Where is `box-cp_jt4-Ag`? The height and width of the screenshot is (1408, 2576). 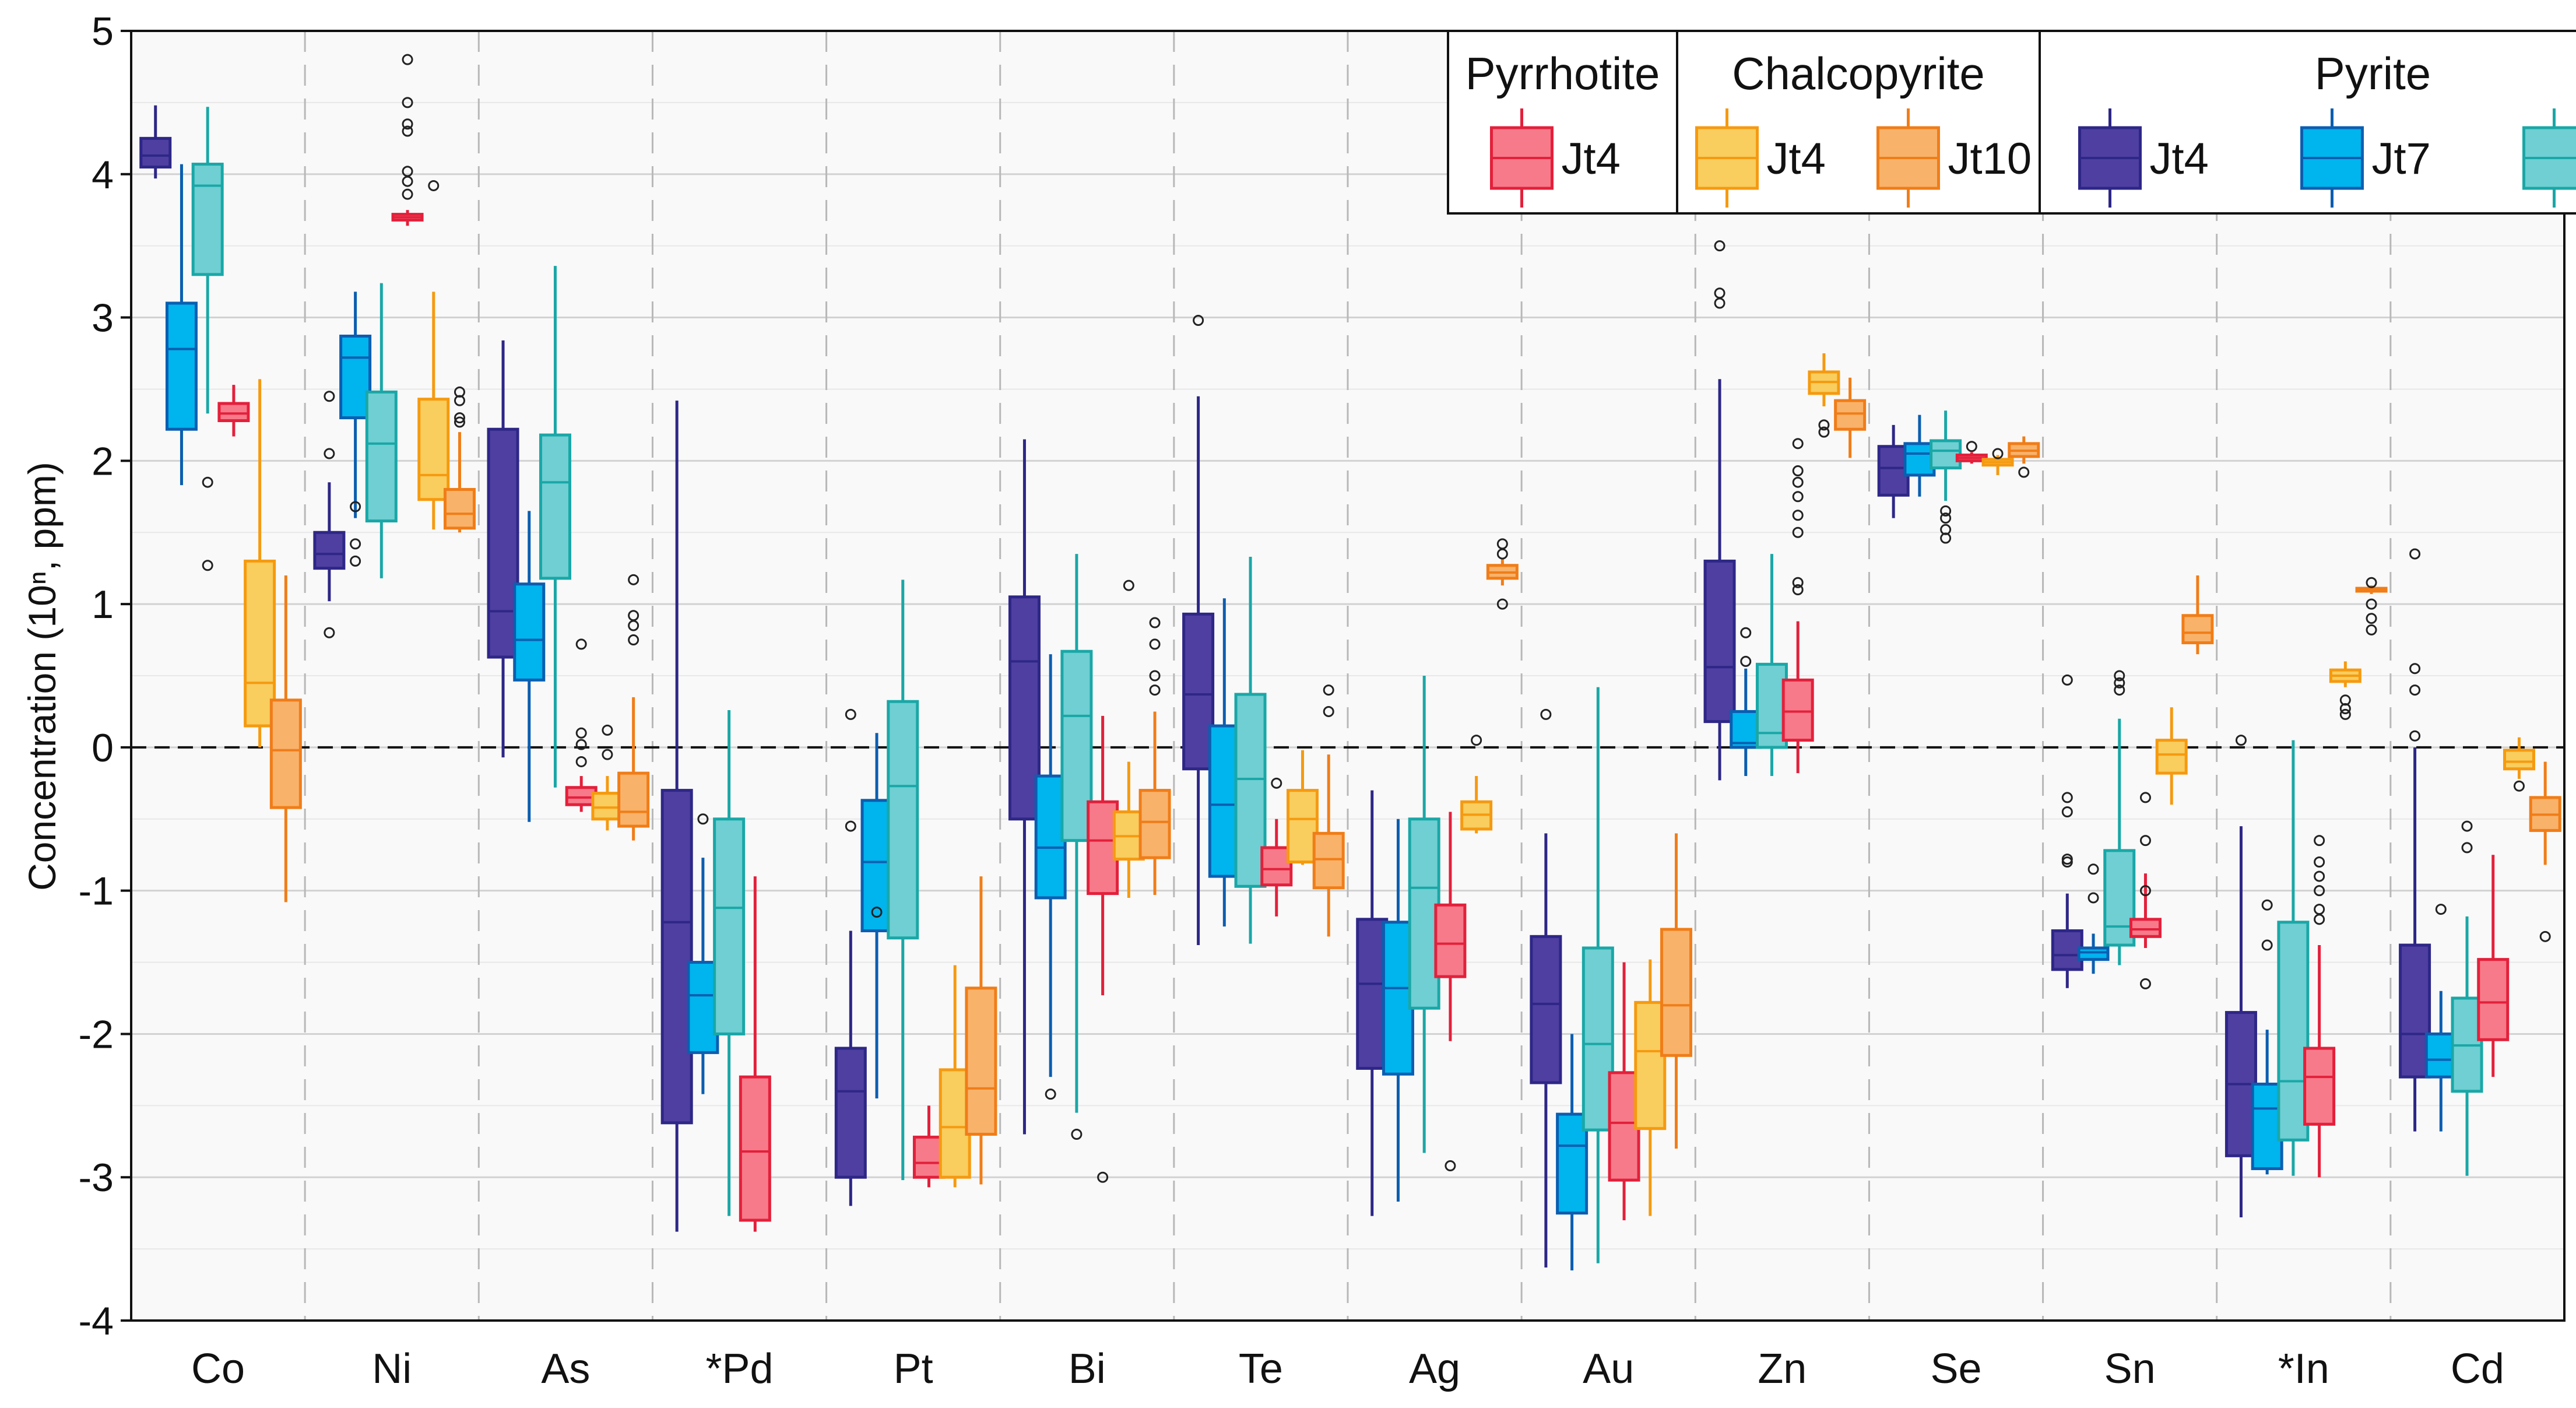
box-cp_jt4-Ag is located at coordinates (1476, 805).